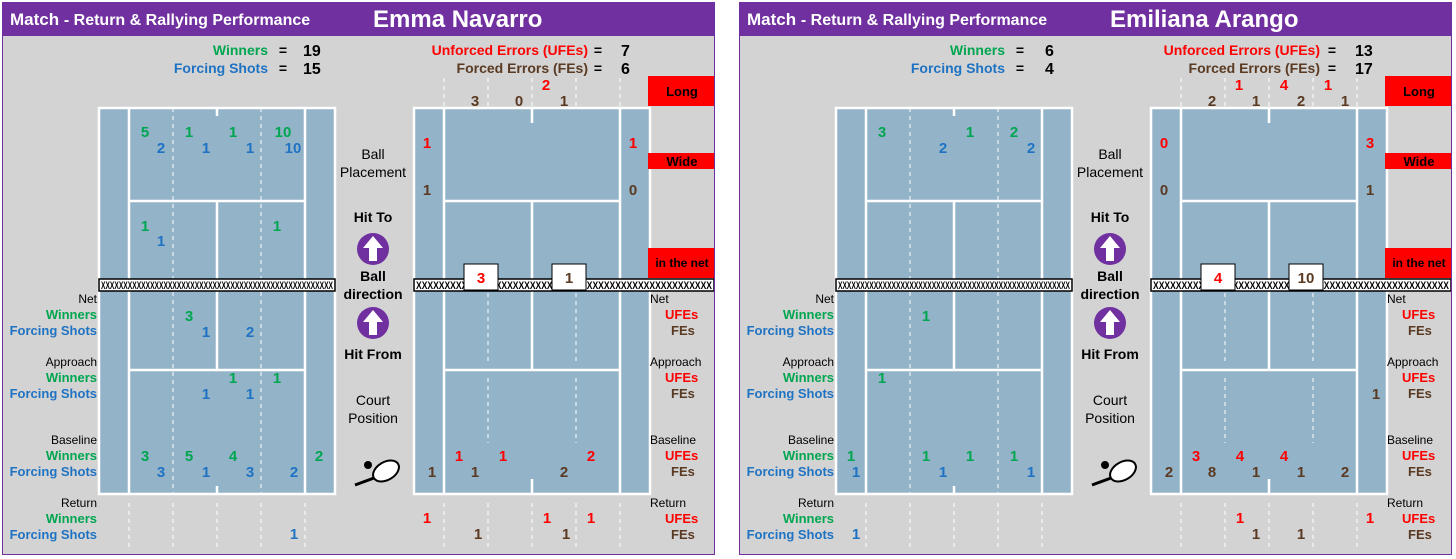  Describe the element at coordinates (1049, 69) in the screenshot. I see `forcing-count: 4` at that location.